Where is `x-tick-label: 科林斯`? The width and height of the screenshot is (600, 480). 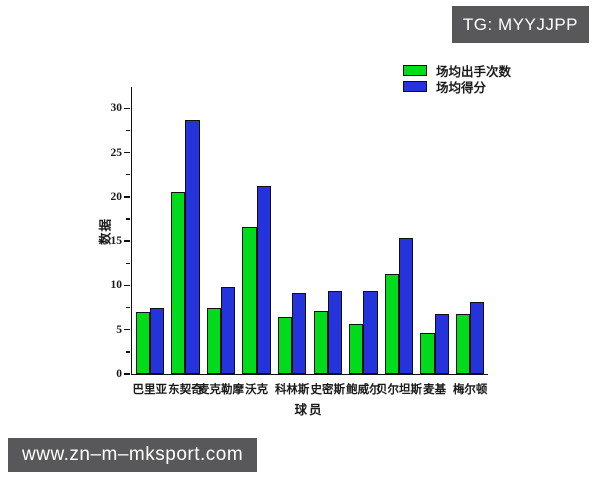
x-tick-label: 科林斯 is located at coordinates (292, 390).